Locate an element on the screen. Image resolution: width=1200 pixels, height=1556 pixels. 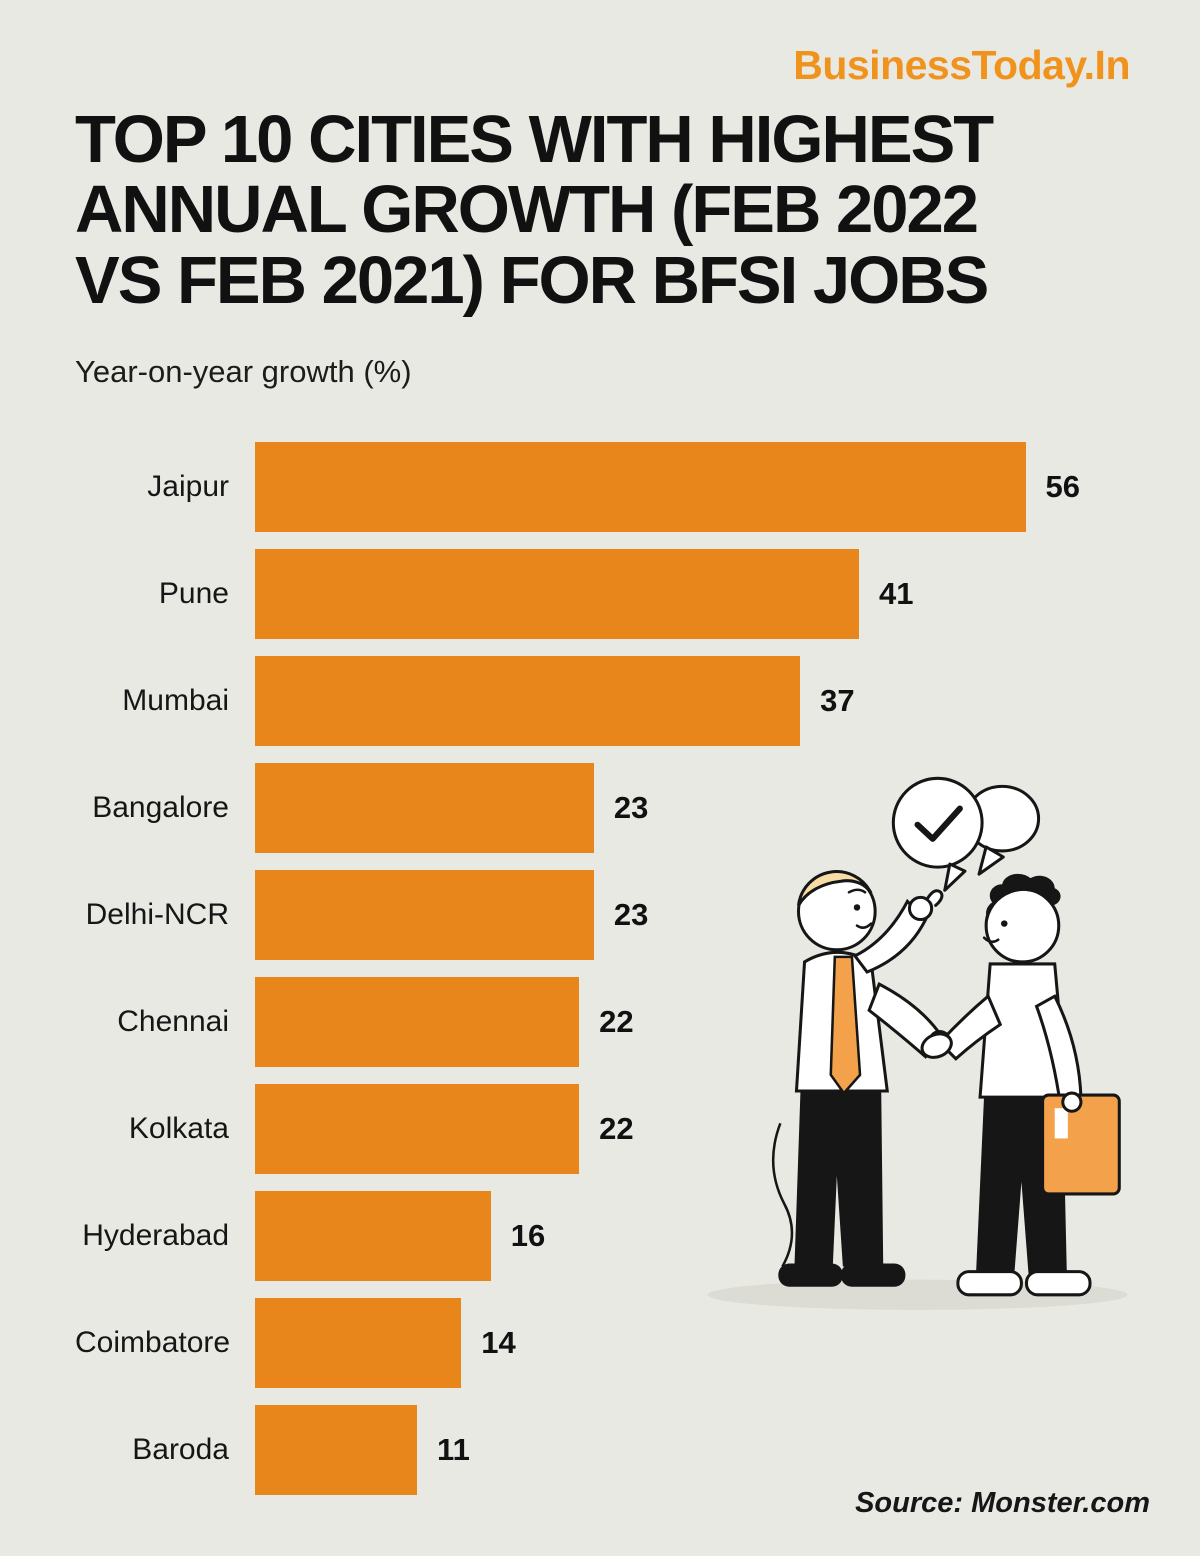
bar-track: 56 is located at coordinates (667, 487).